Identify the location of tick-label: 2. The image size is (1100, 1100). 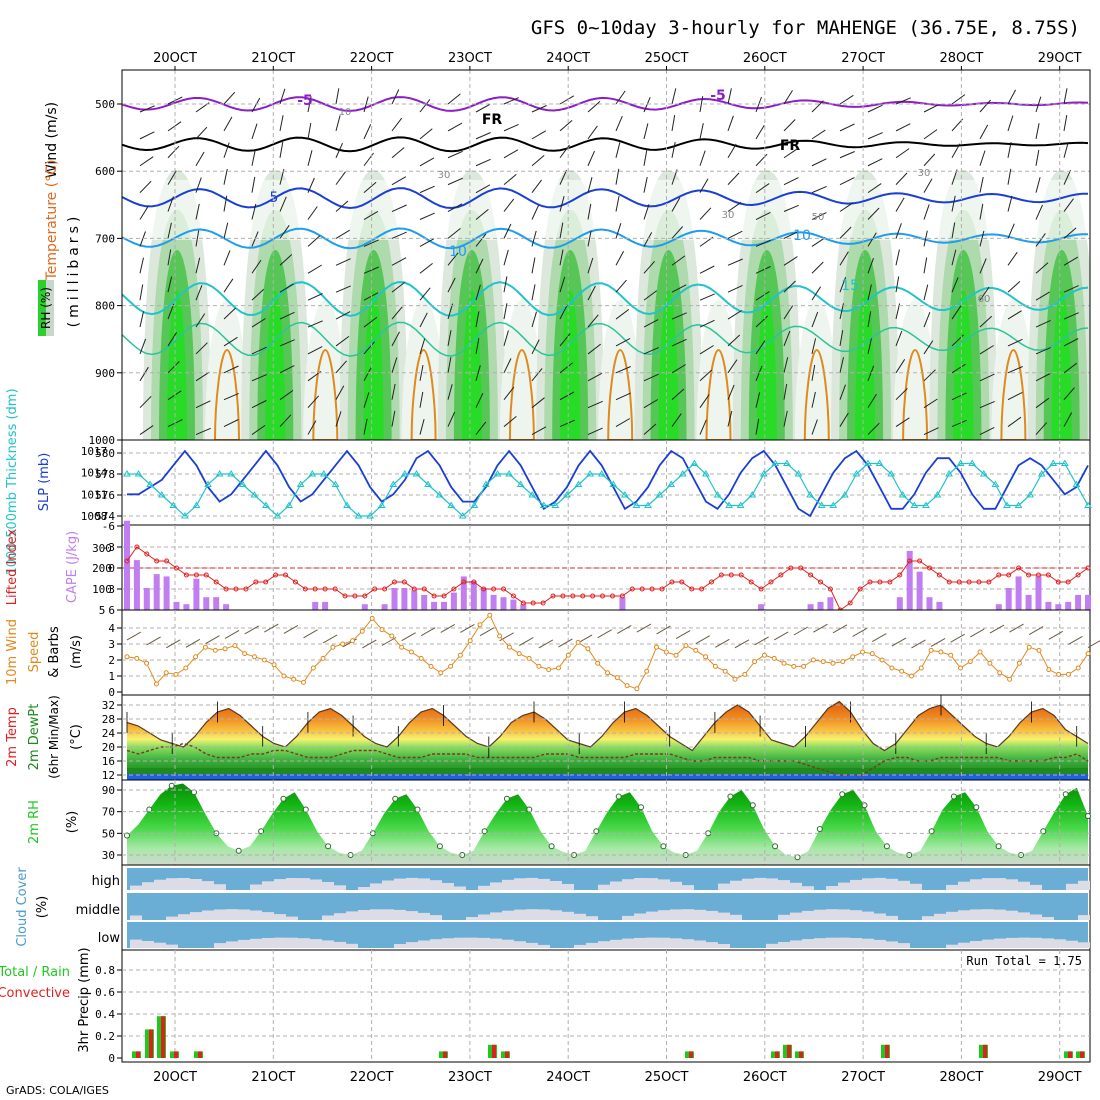
(111, 660).